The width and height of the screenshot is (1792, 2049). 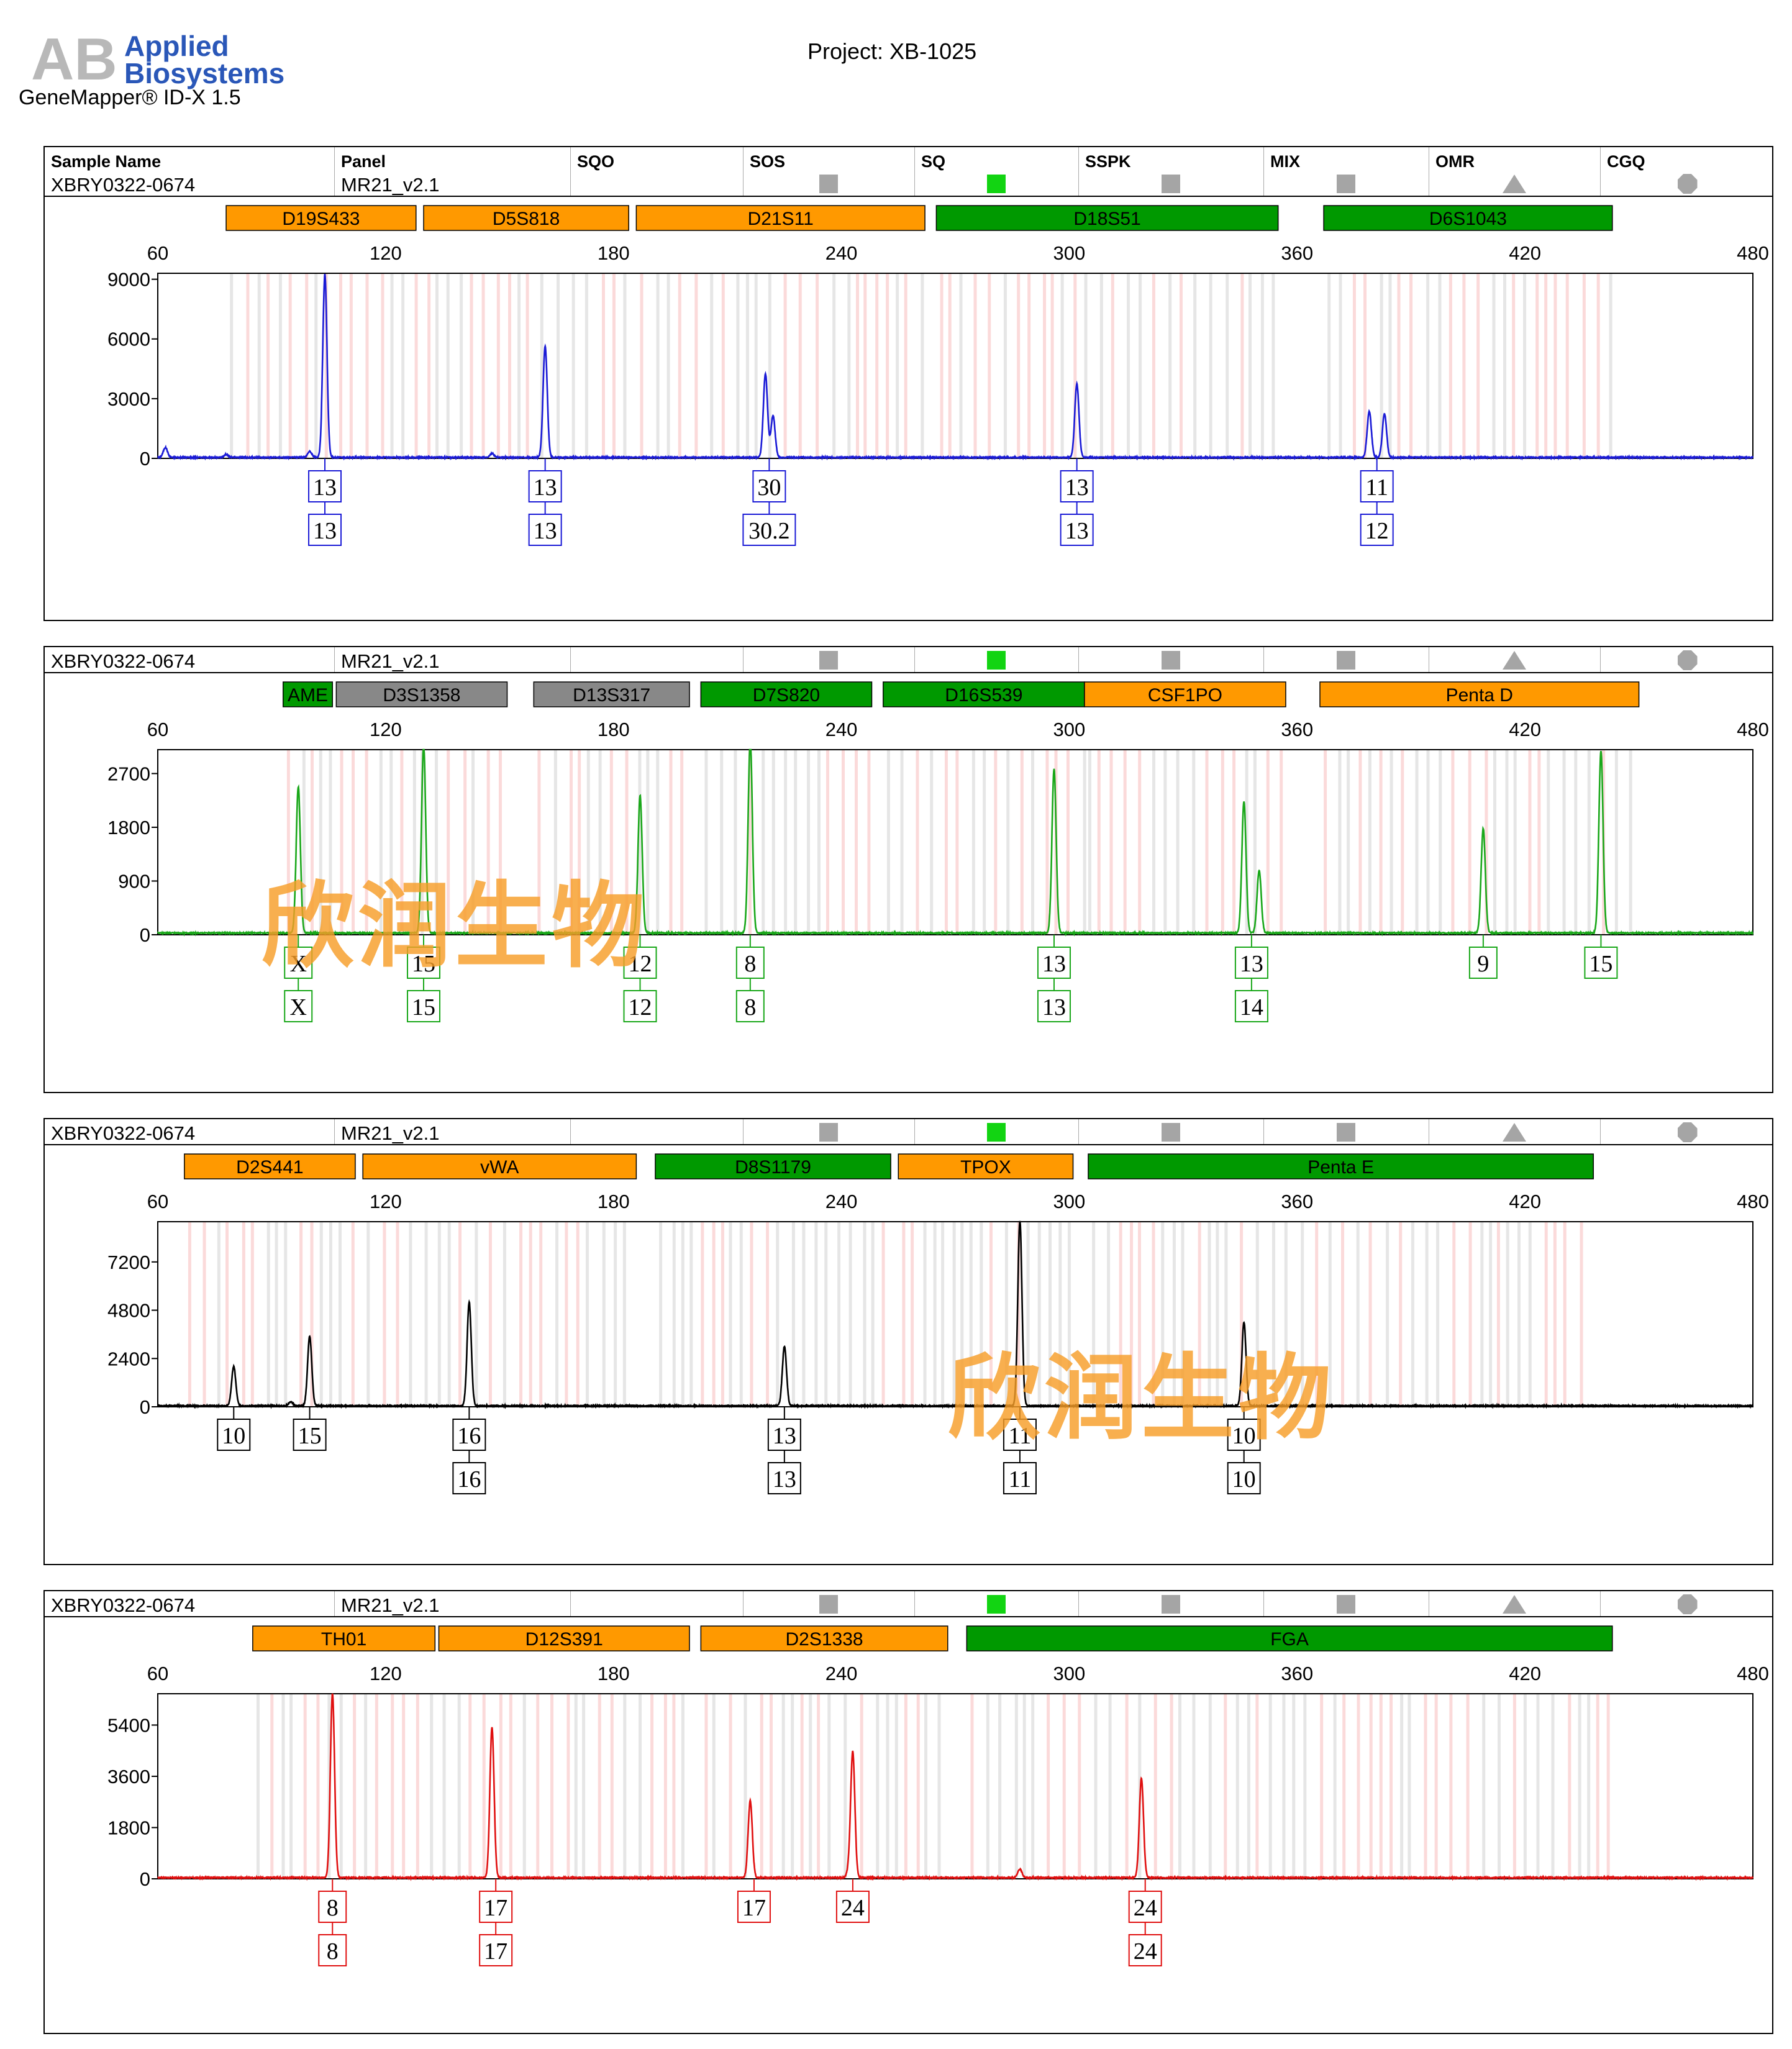 What do you see at coordinates (1479, 694) in the screenshot?
I see `marker-penta-d` at bounding box center [1479, 694].